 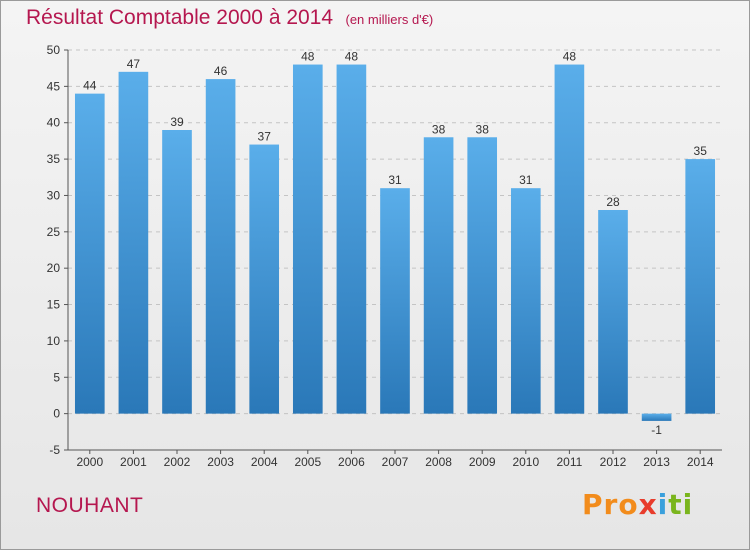 I want to click on x-tick-label: 2000, so click(x=89, y=462).